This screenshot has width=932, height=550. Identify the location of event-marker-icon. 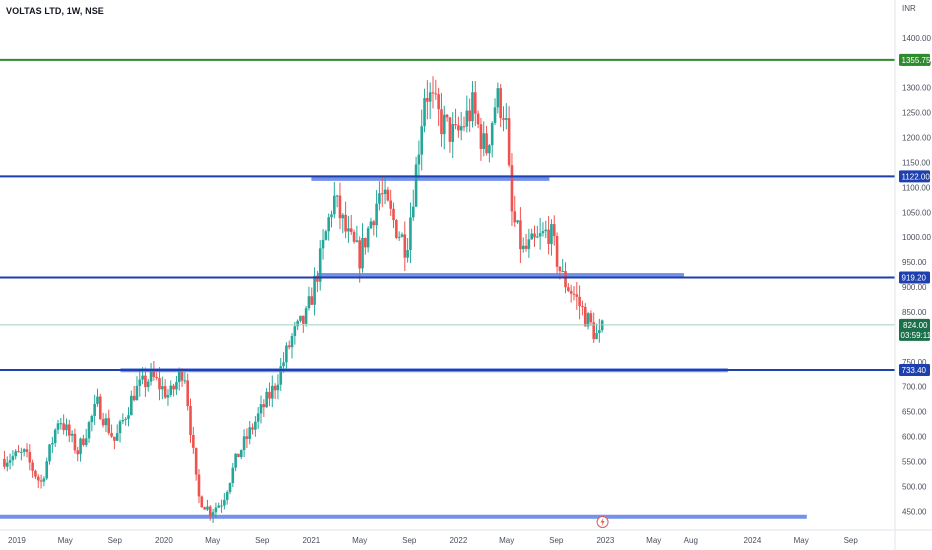
(602, 522).